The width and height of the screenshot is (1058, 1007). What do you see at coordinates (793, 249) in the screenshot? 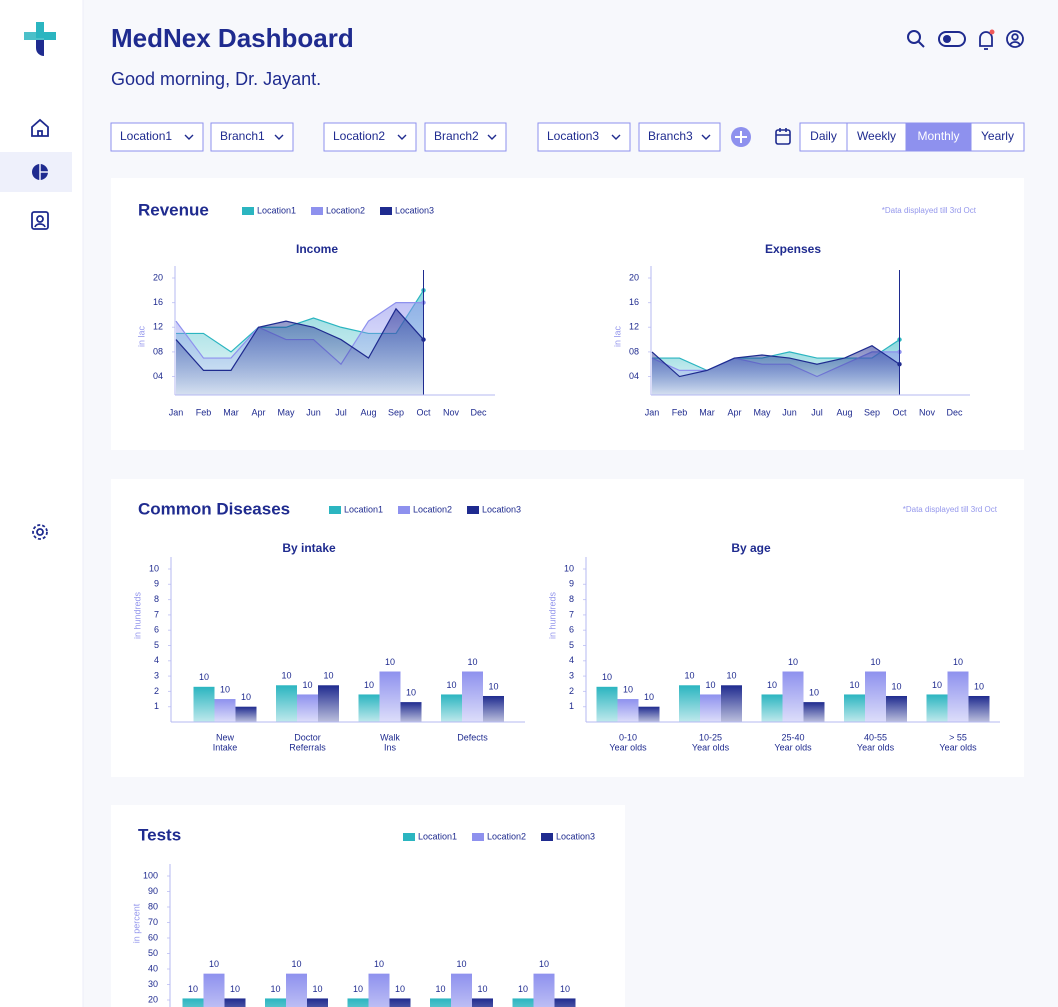
I see `chart-title: Expenses` at bounding box center [793, 249].